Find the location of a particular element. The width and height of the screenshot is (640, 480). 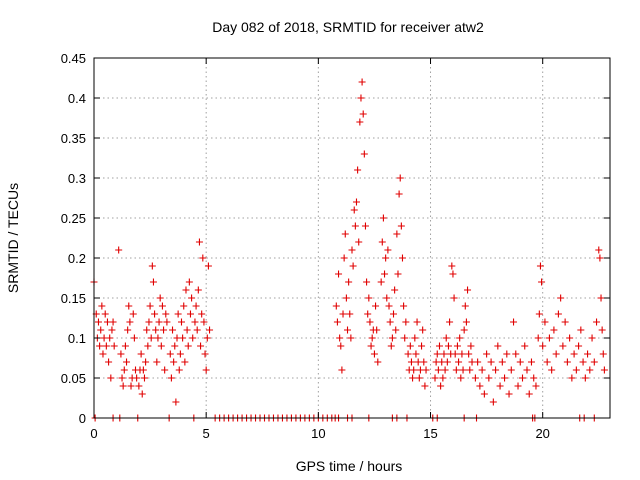

x-tick-label: 15 is located at coordinates (430, 433).